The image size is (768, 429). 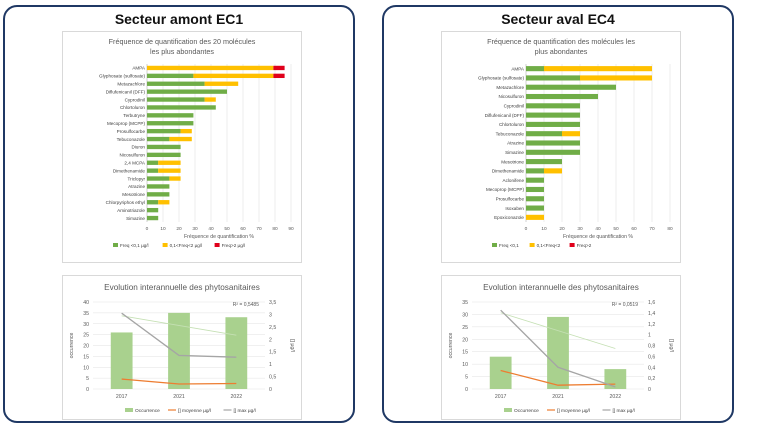 What do you see at coordinates (147, 411) in the screenshot?
I see `legend-label: Occurrence` at bounding box center [147, 411].